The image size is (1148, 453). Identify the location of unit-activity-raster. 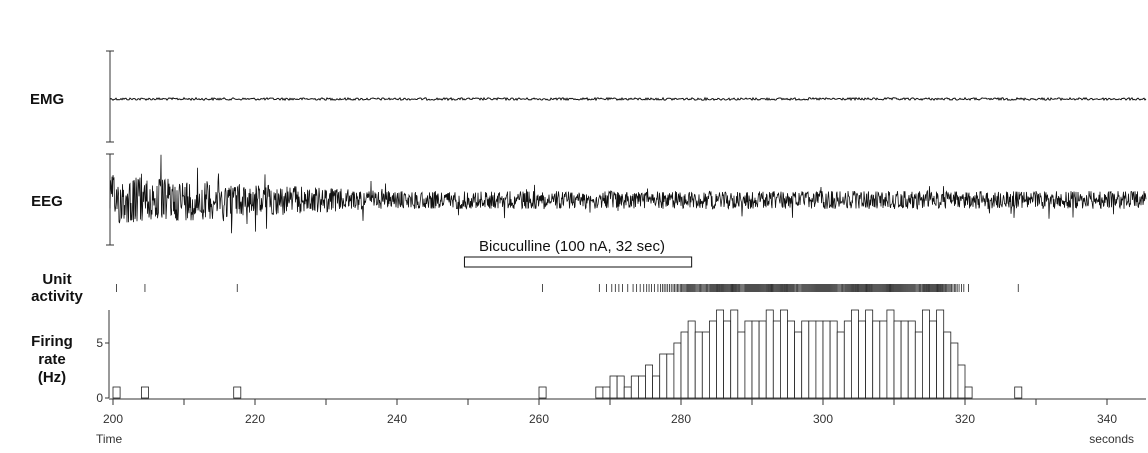
(567, 288).